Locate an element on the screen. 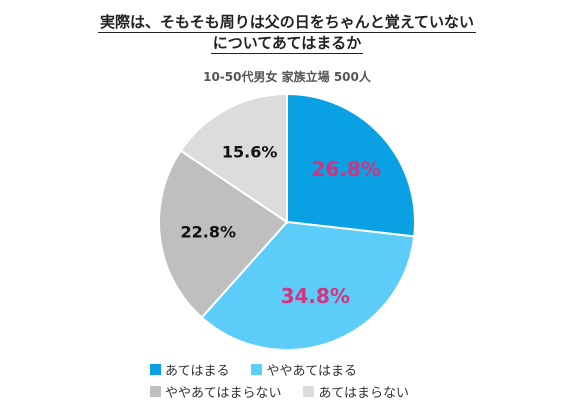  legend-item-3: ややあてはまらない is located at coordinates (215, 391).